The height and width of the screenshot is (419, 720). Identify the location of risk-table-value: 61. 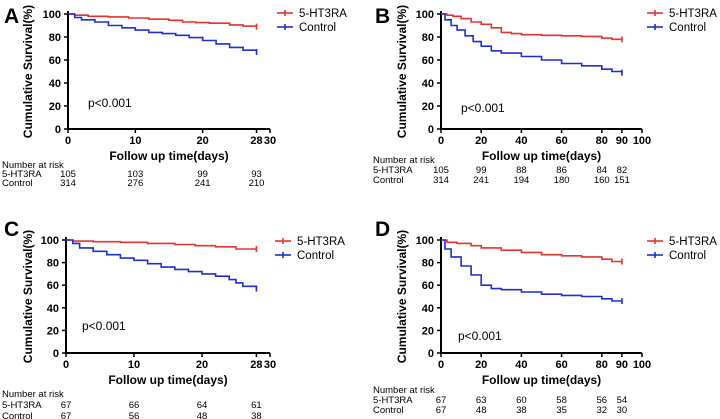
(256, 405).